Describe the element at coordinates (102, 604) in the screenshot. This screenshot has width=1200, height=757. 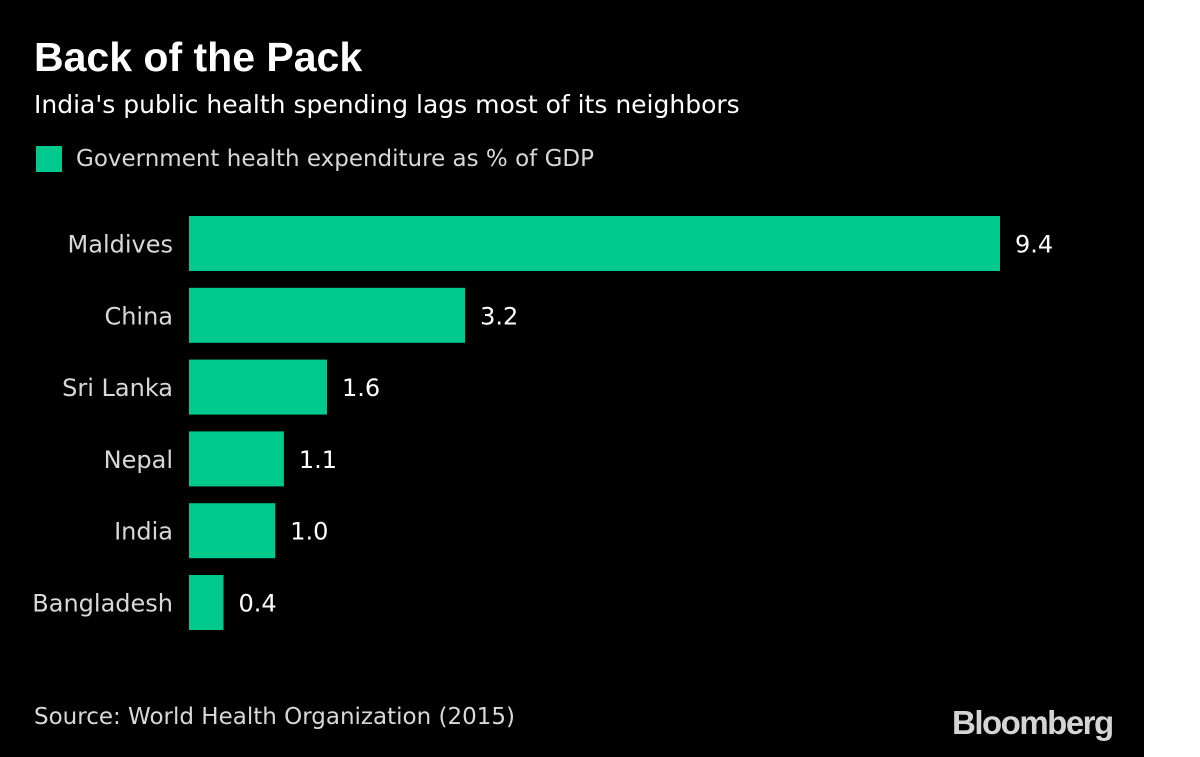
I see `category-label: Bangladesh` at that location.